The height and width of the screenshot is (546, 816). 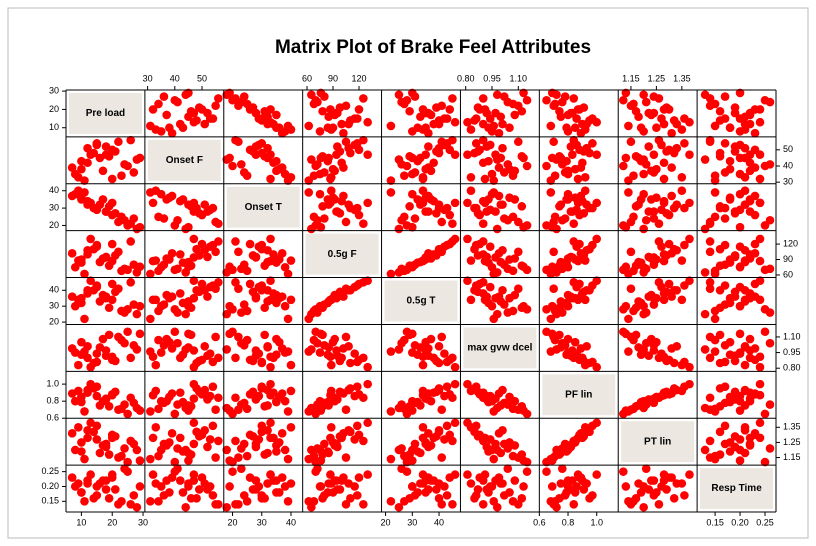 I want to click on y-tick-label: 40, so click(x=788, y=165).